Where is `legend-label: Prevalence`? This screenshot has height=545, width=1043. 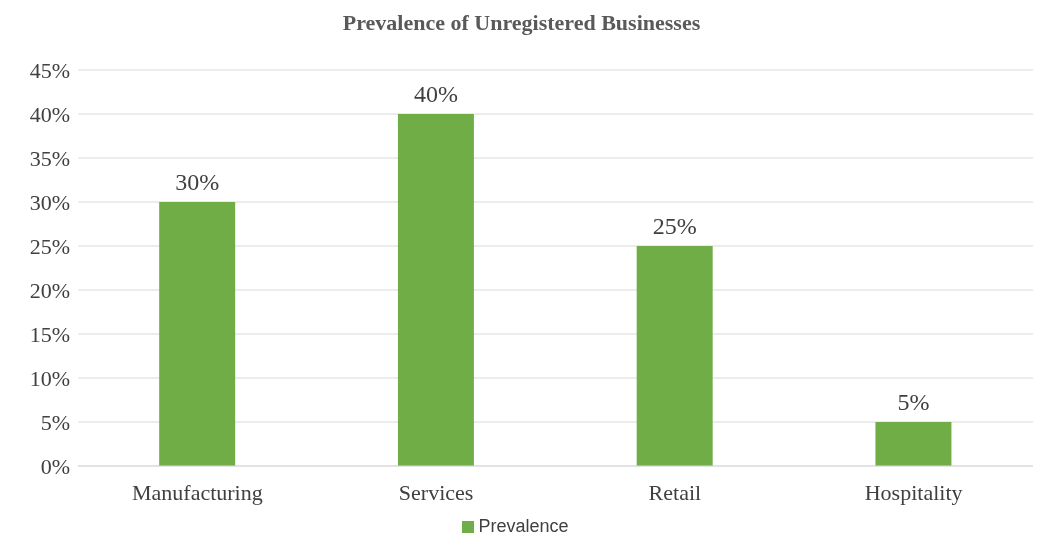 legend-label: Prevalence is located at coordinates (523, 526).